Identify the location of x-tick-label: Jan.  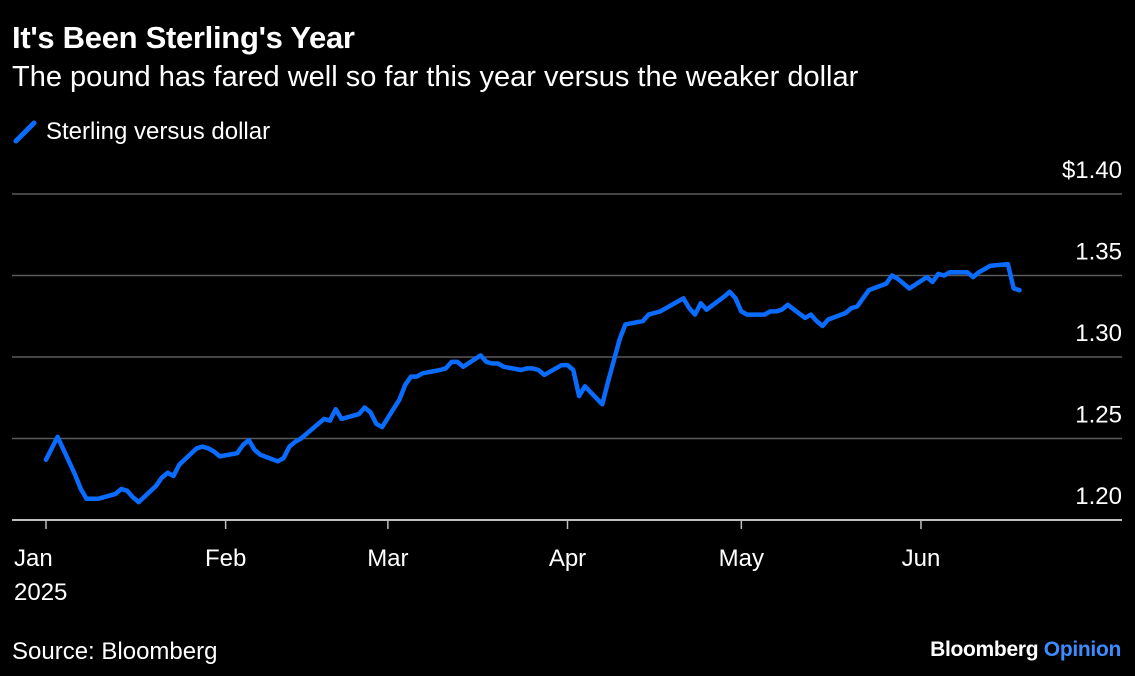
(33, 558).